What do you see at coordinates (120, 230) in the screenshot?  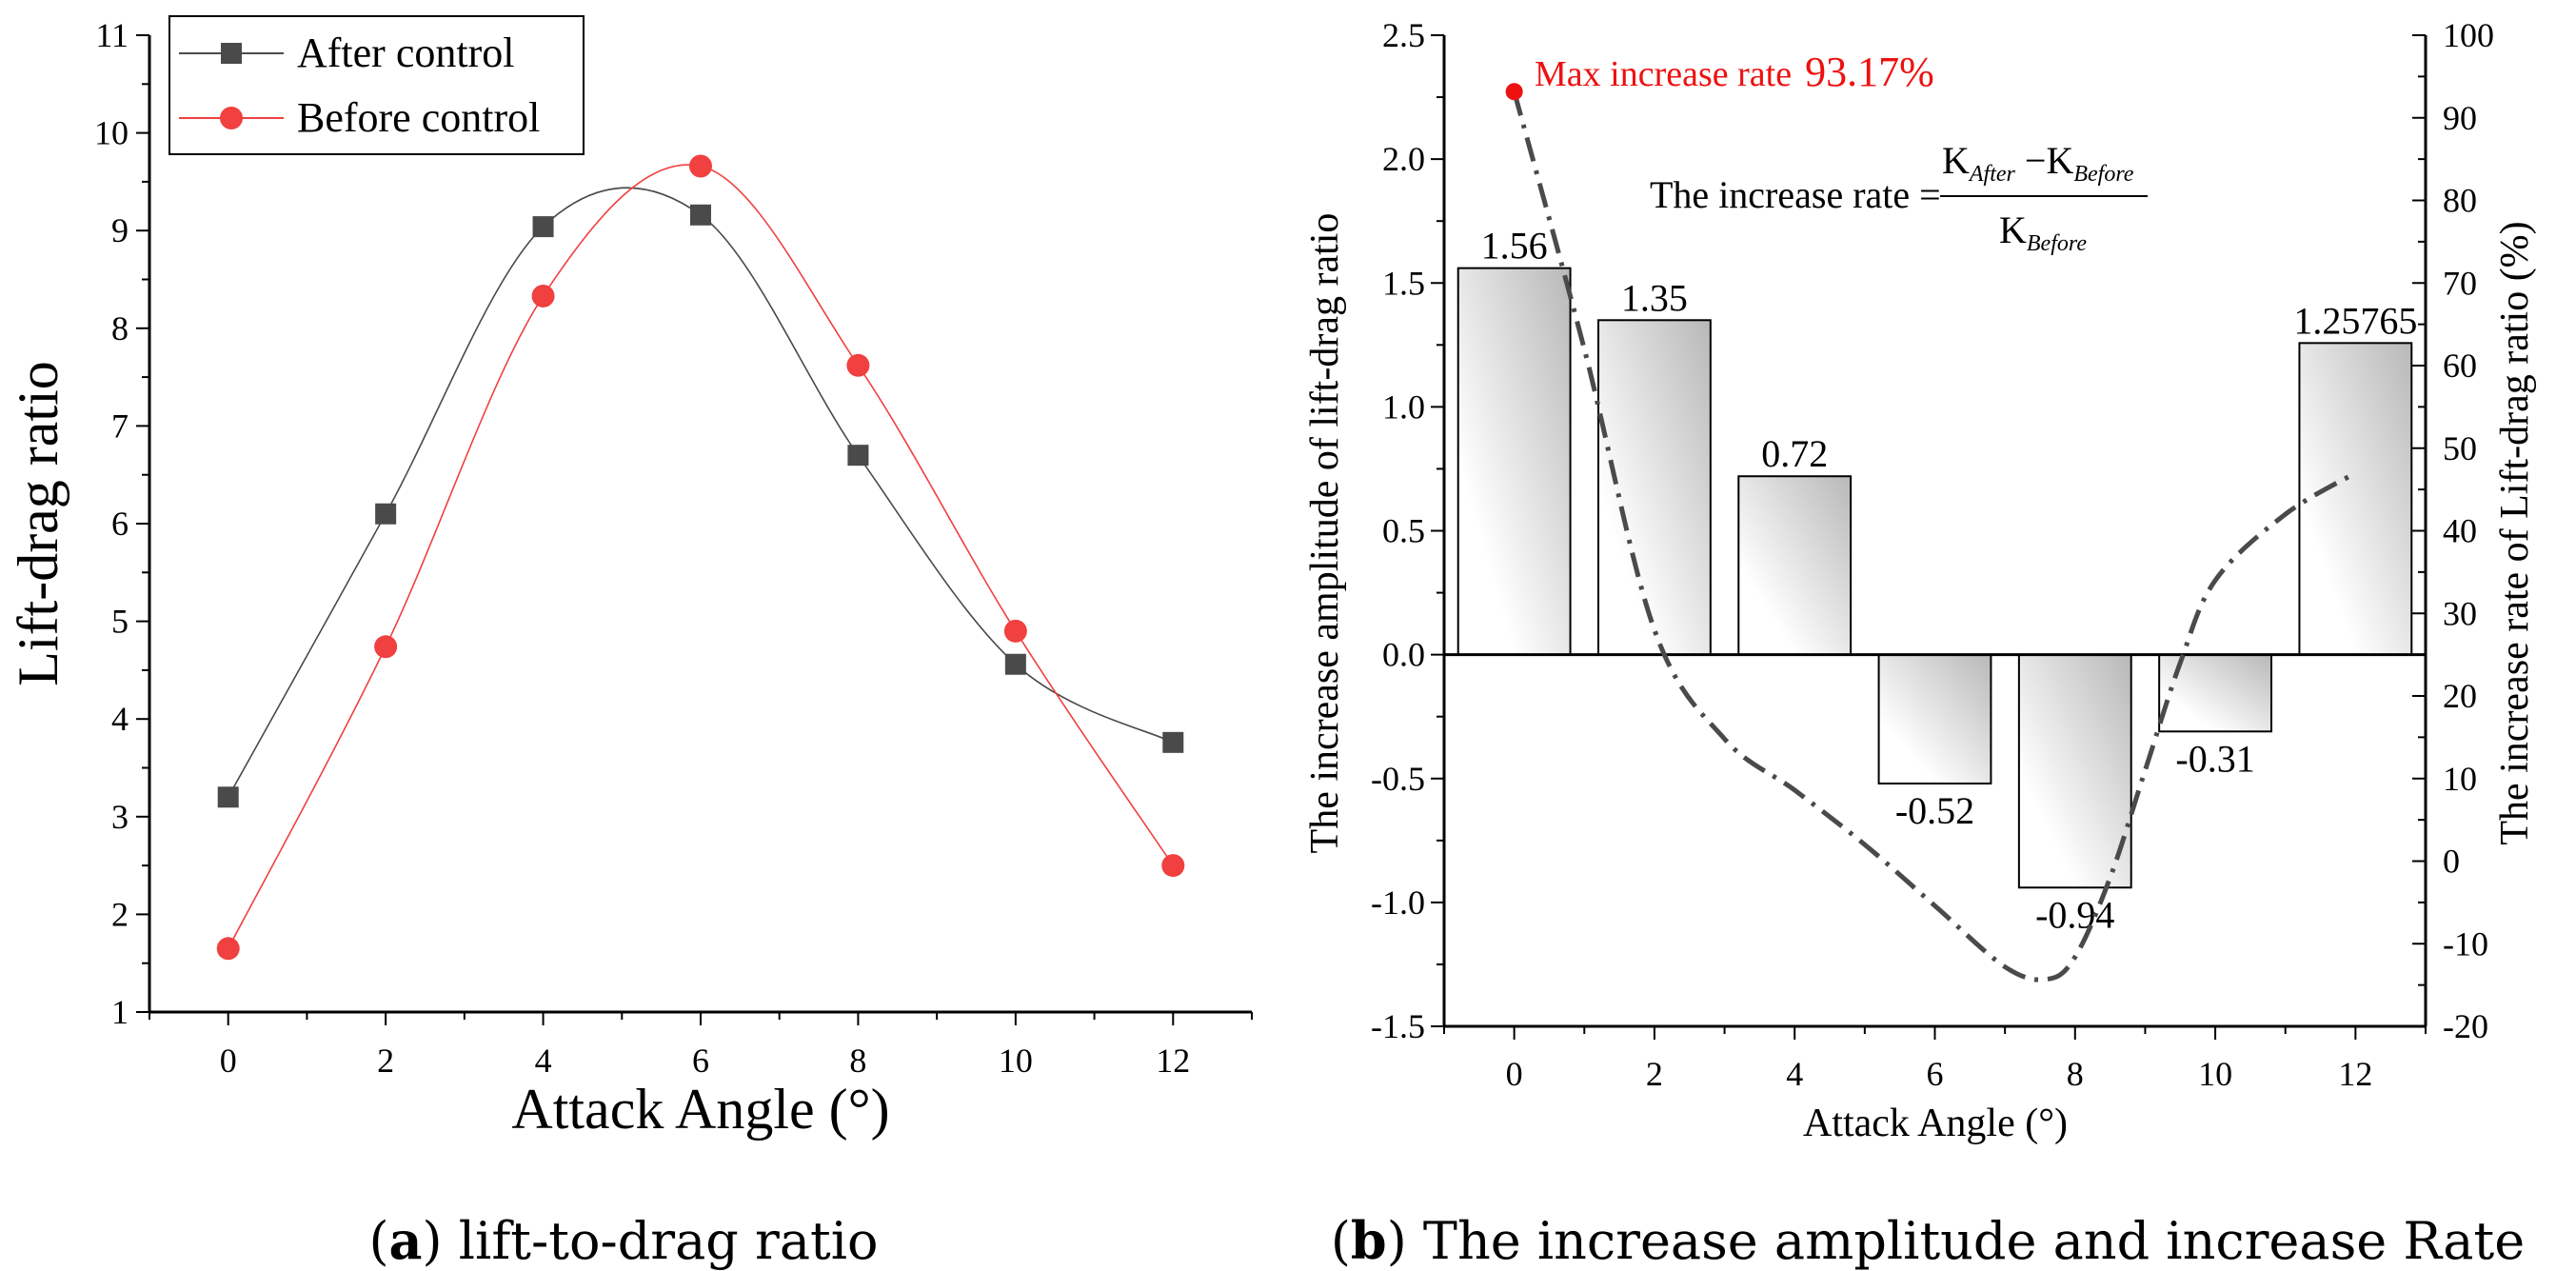 I see `y-tick-label: 9` at bounding box center [120, 230].